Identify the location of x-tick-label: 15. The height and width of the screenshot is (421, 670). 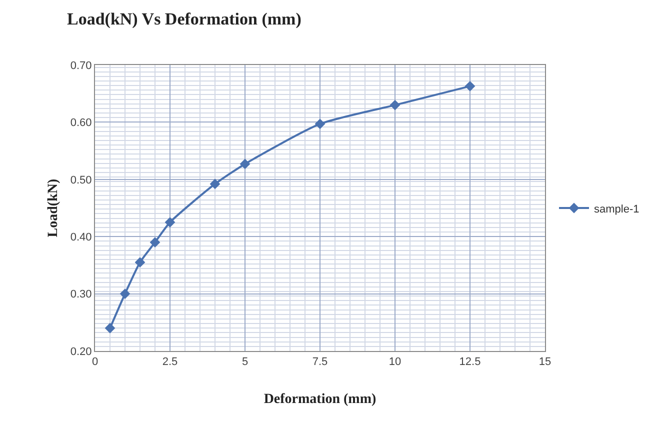
(545, 362).